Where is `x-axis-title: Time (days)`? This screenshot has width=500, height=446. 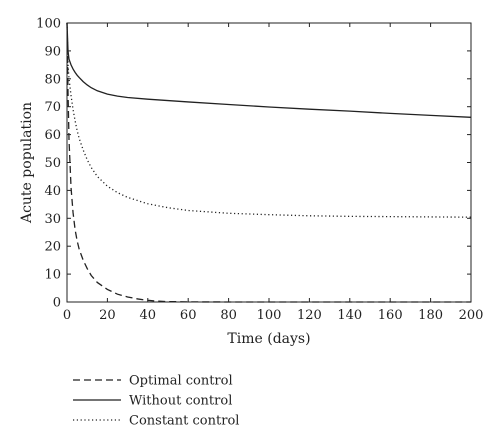
x-axis-title: Time (days) is located at coordinates (268, 339).